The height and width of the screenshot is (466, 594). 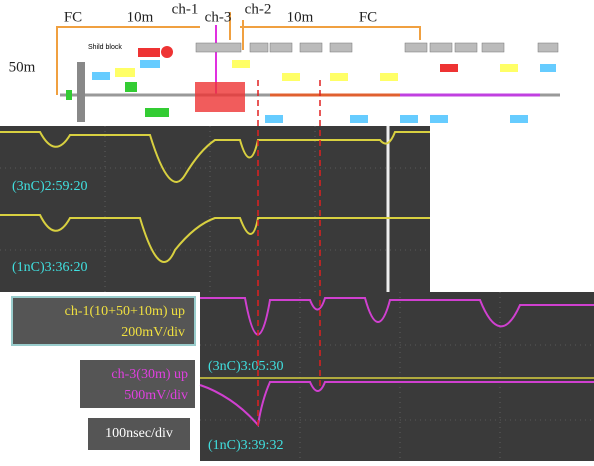 I want to click on legend-label: 500mV/div, so click(x=156, y=395).